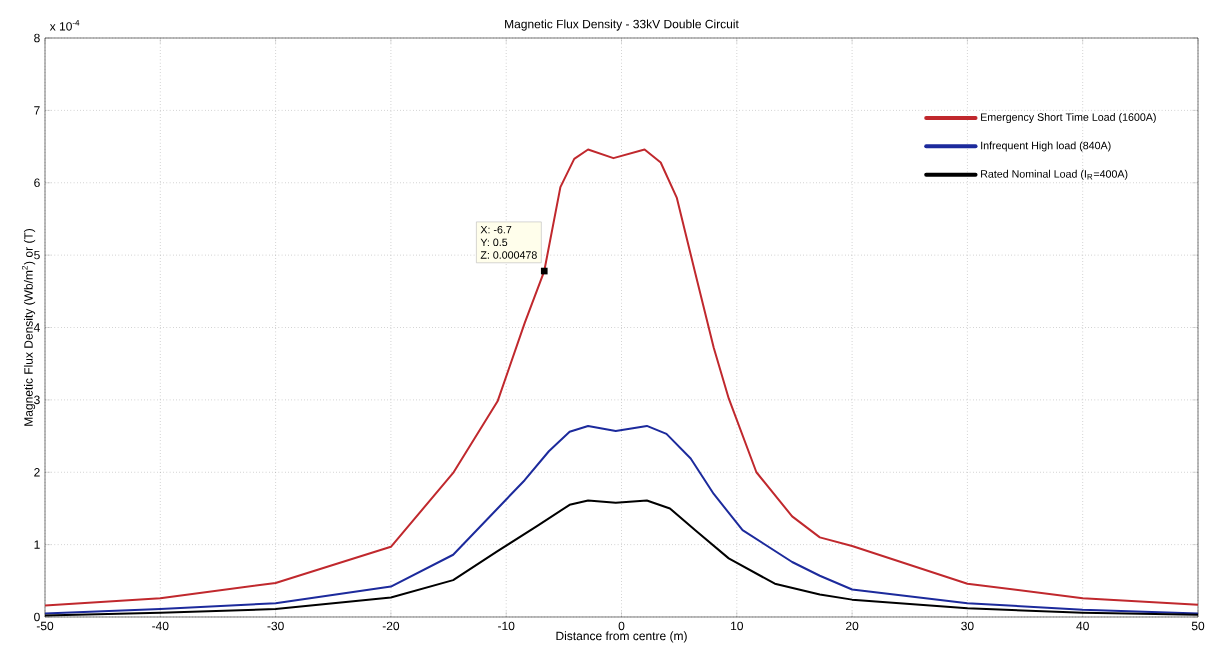  Describe the element at coordinates (494, 242) in the screenshot. I see `annotation: Y: 0.5` at that location.